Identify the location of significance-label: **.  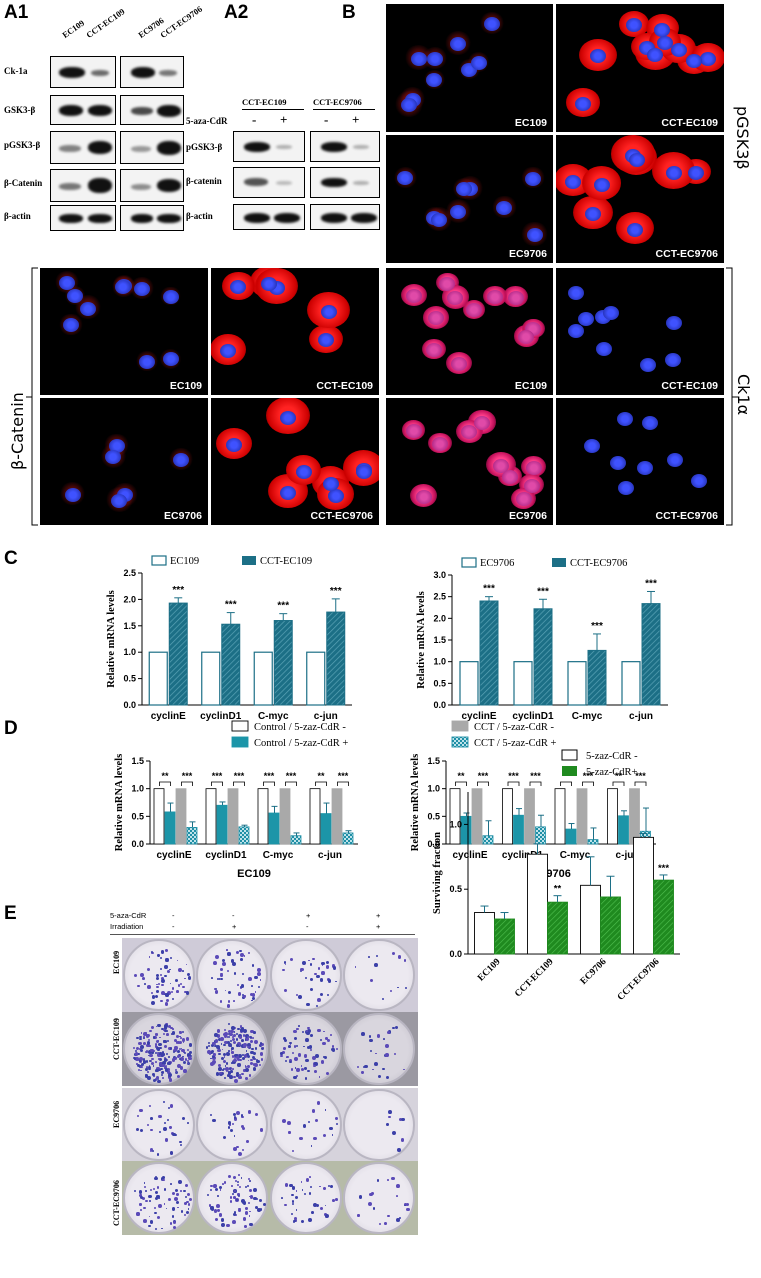
(619, 776).